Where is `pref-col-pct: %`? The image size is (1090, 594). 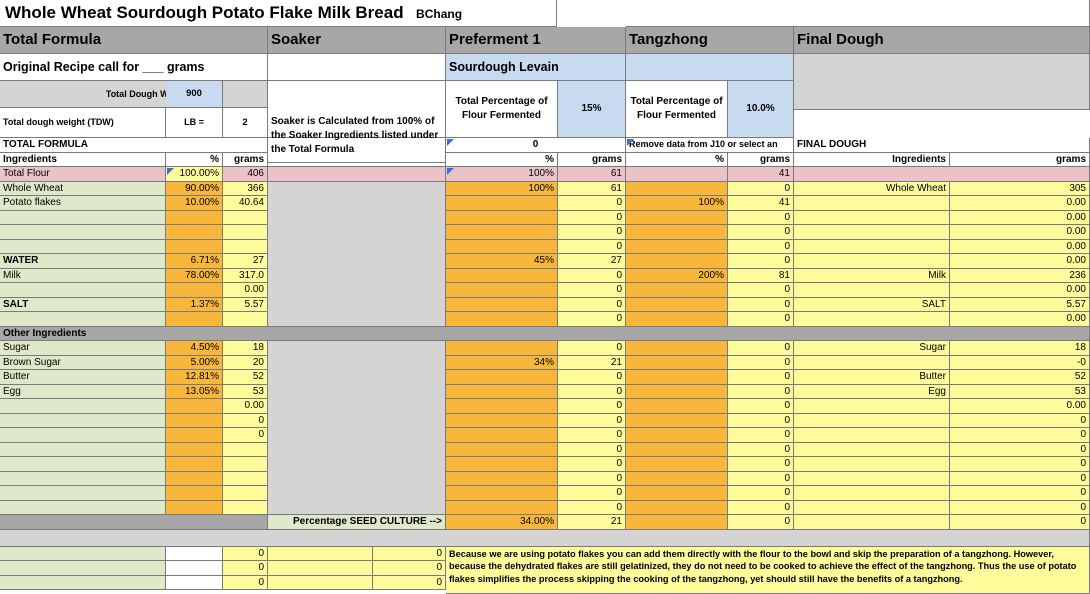 pref-col-pct: % is located at coordinates (502, 159).